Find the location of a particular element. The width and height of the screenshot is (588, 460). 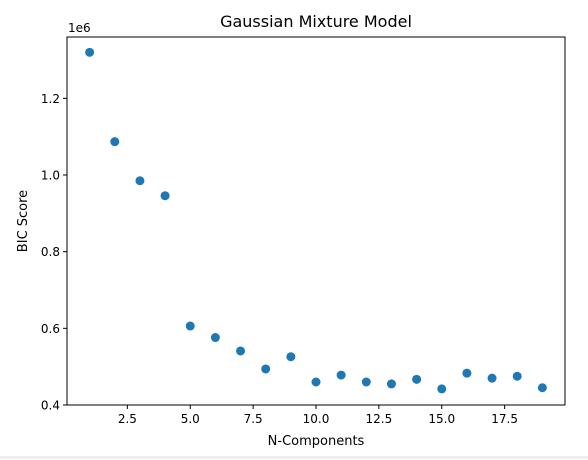

y-tick-label: 1.2 is located at coordinates (50, 99).